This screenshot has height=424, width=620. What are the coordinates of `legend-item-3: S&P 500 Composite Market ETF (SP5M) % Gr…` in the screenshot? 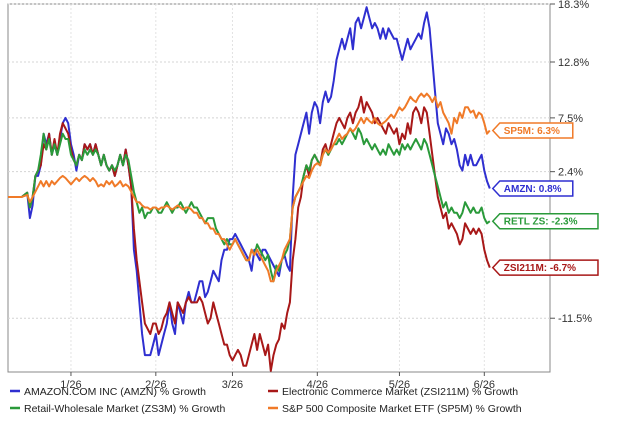 It's located at (395, 409).